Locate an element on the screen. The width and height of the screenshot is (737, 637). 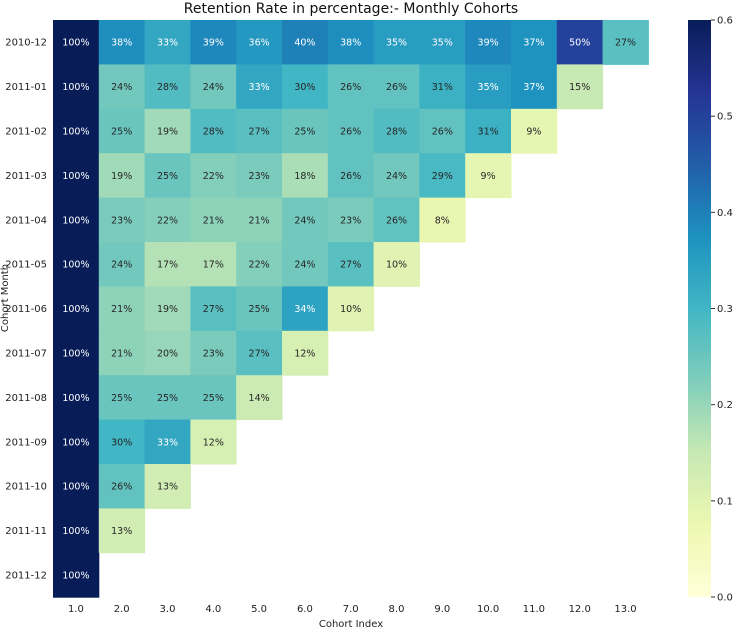
colorbar-tick-label: 0.1 is located at coordinates (725, 501).